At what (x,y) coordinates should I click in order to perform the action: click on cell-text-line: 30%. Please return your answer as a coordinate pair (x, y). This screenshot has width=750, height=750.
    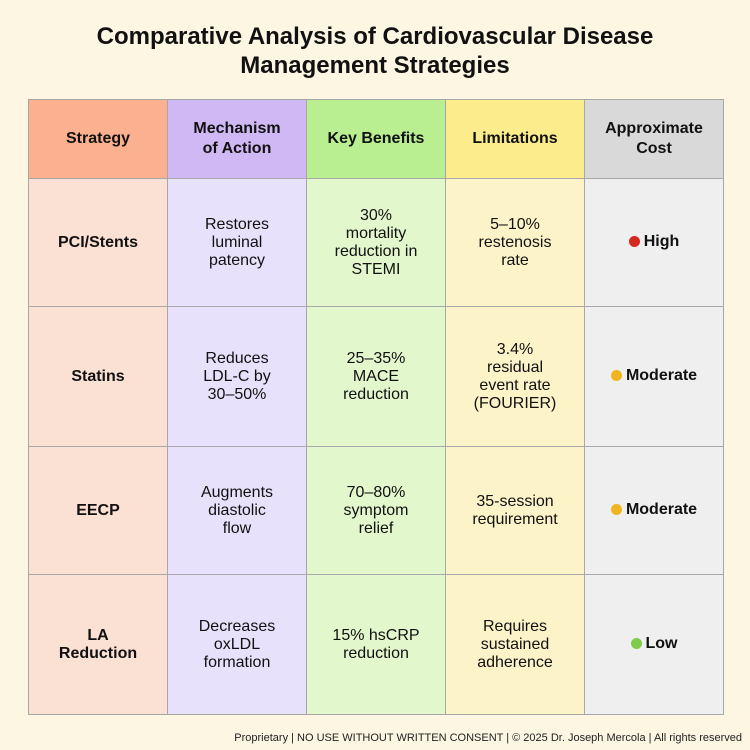
    Looking at the image, I should click on (376, 215).